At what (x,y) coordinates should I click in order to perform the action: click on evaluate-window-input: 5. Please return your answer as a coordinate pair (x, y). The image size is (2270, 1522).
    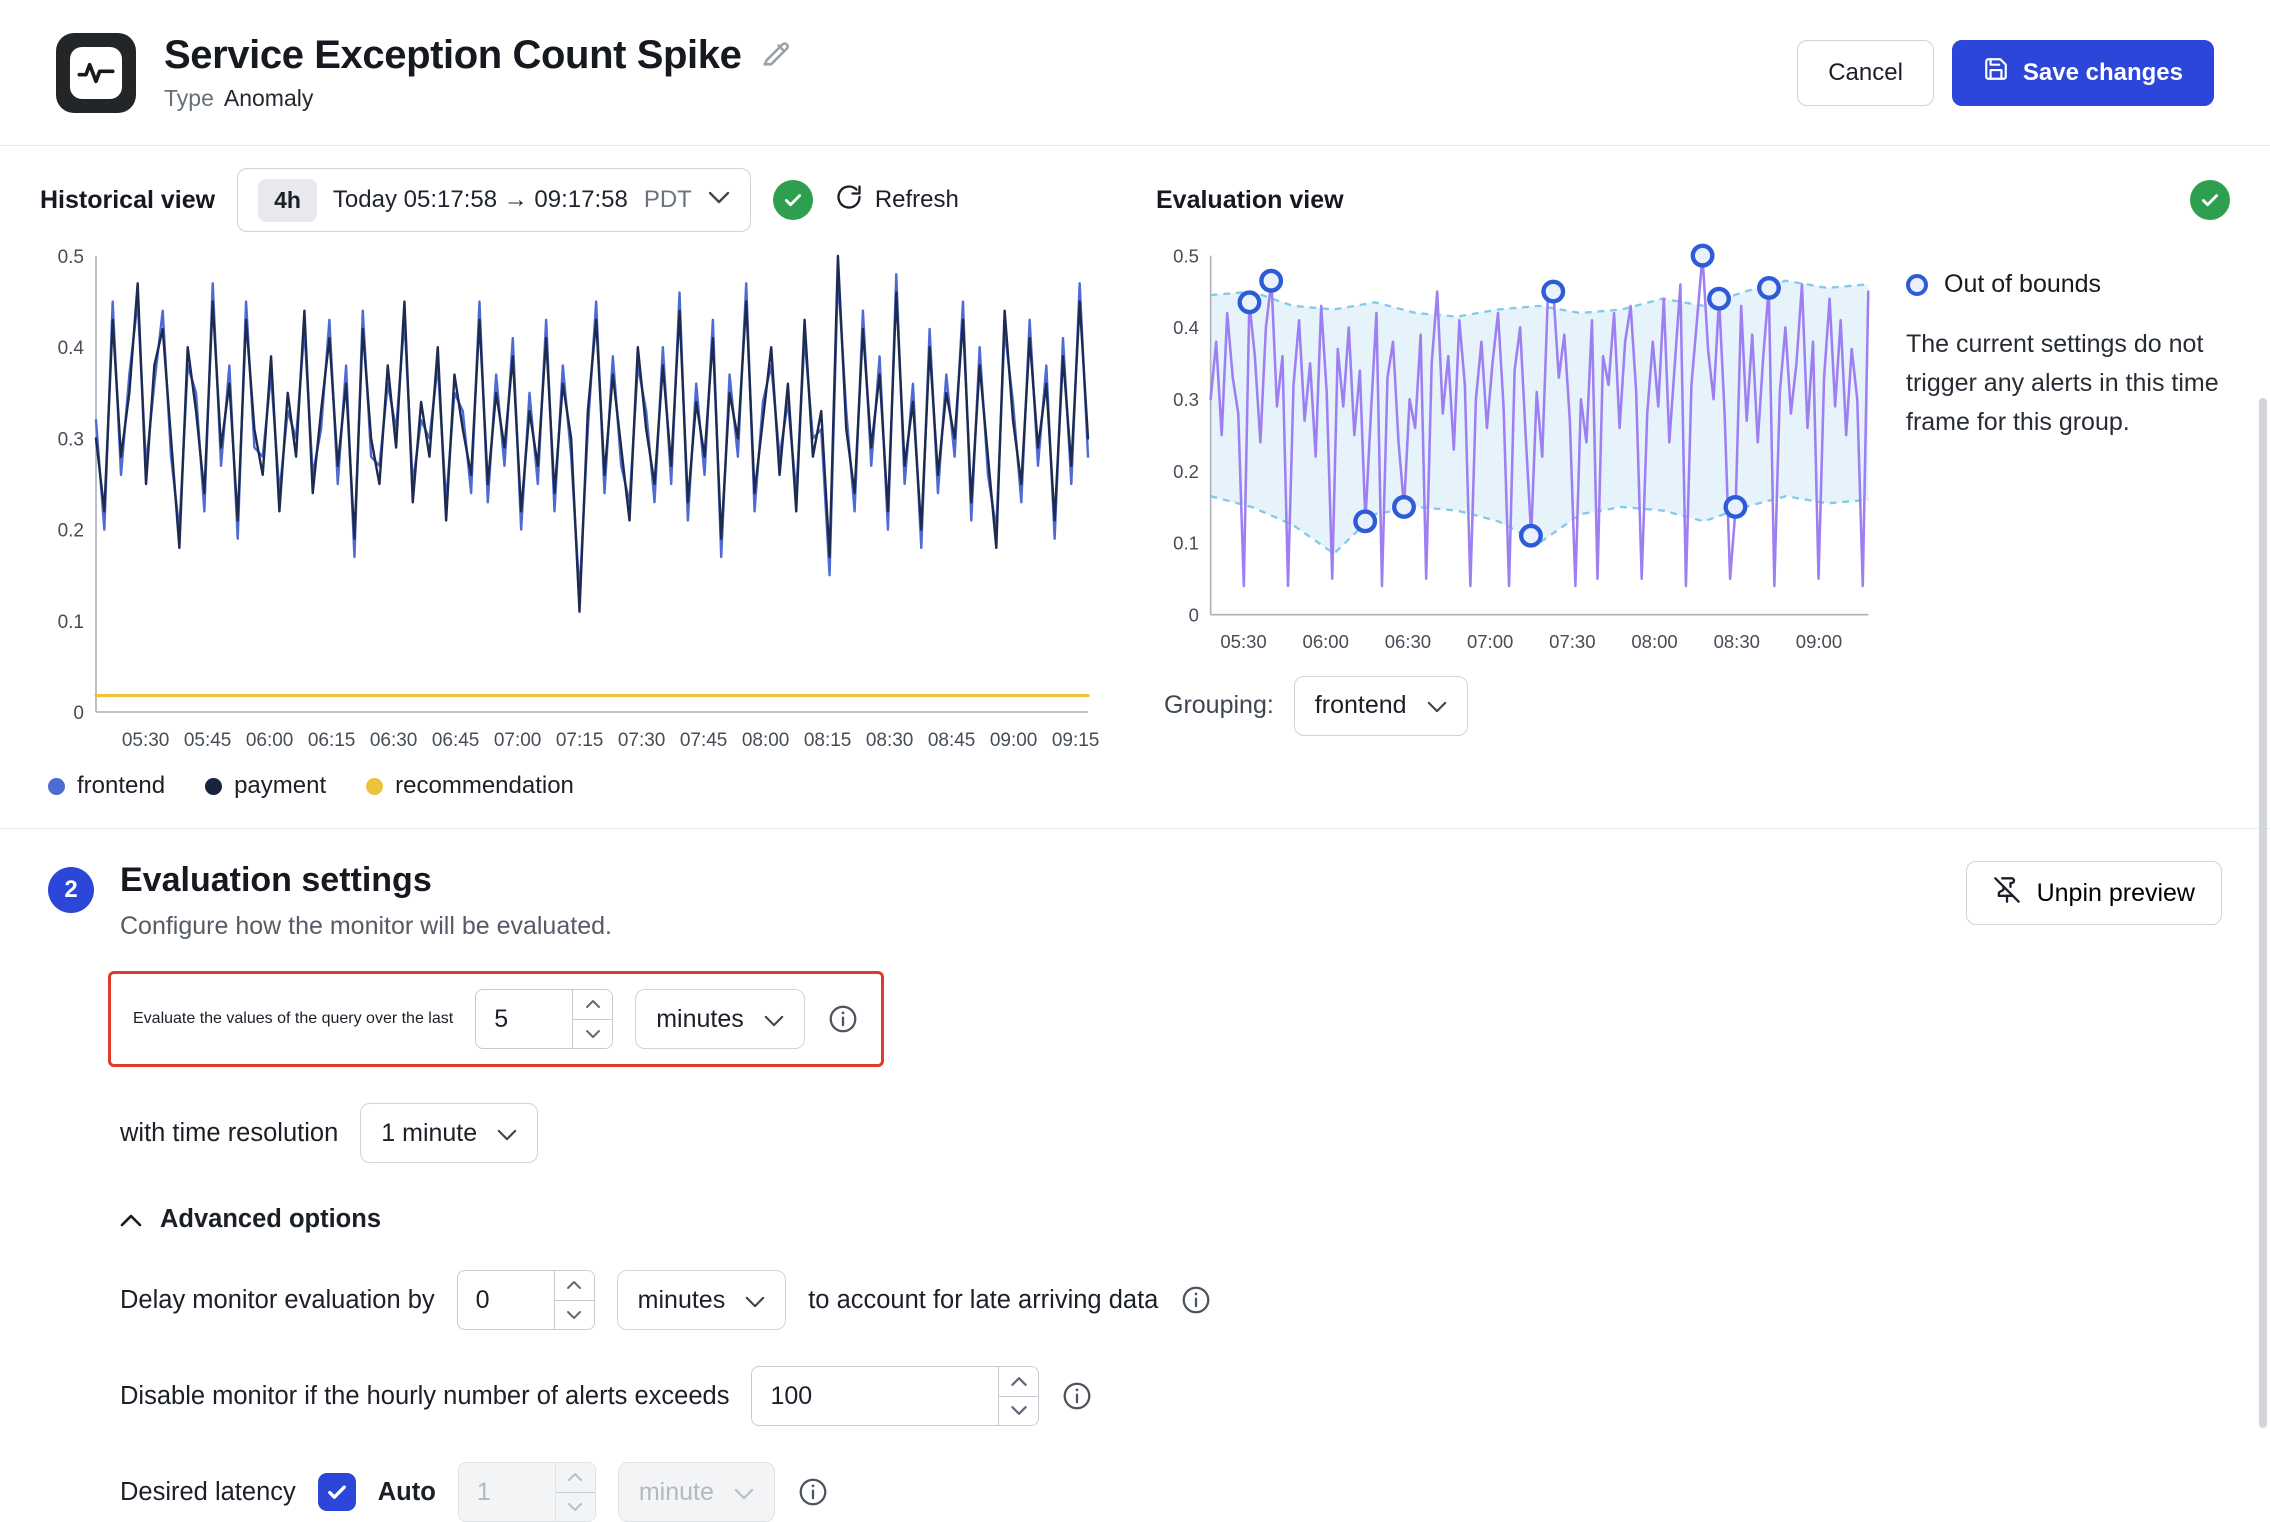
    Looking at the image, I should click on (544, 1019).